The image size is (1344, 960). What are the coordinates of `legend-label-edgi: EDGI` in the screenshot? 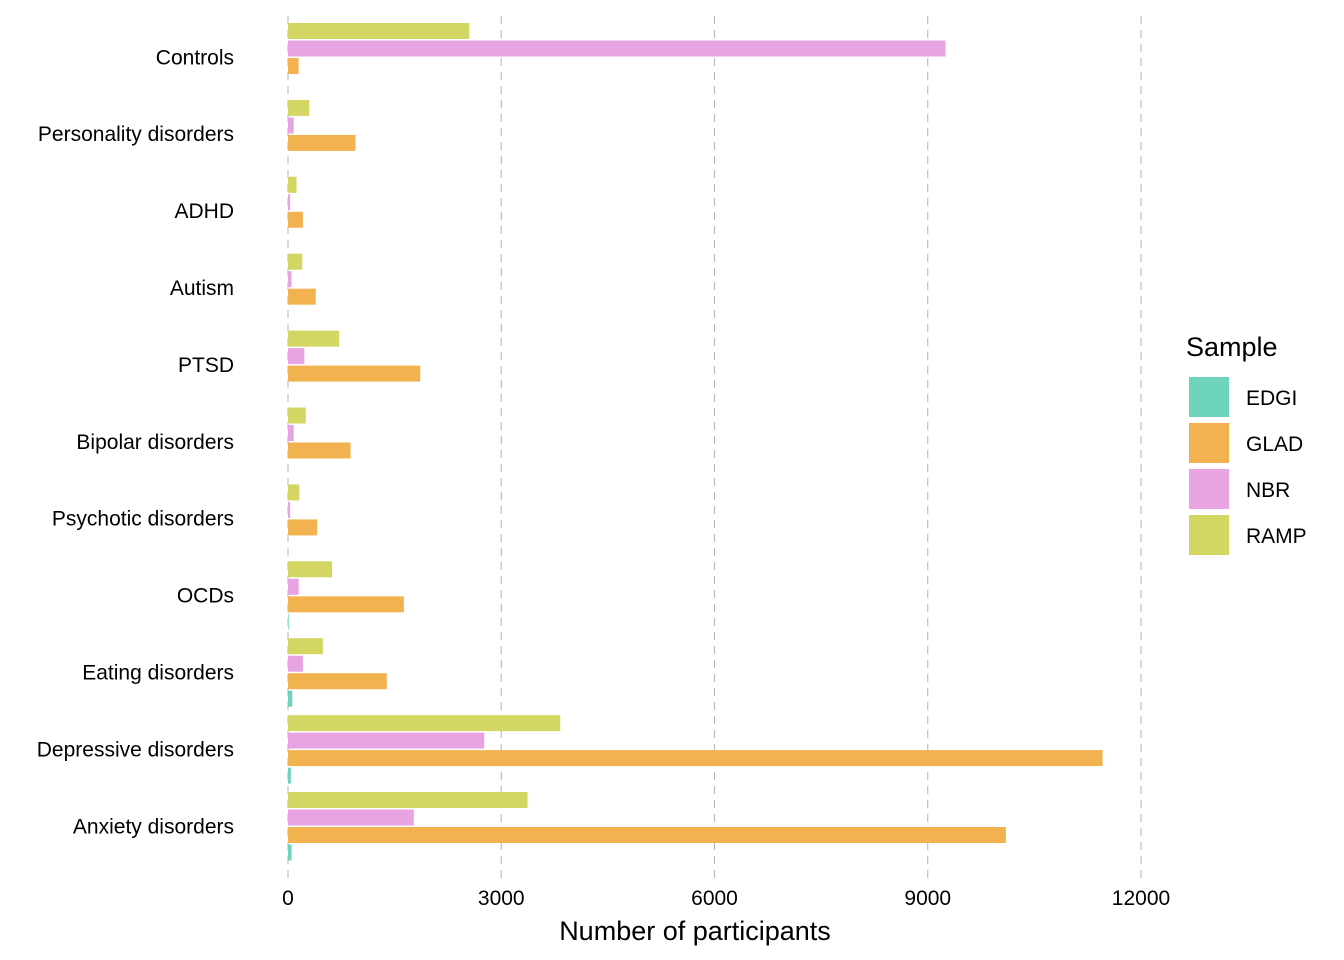 It's located at (1271, 398).